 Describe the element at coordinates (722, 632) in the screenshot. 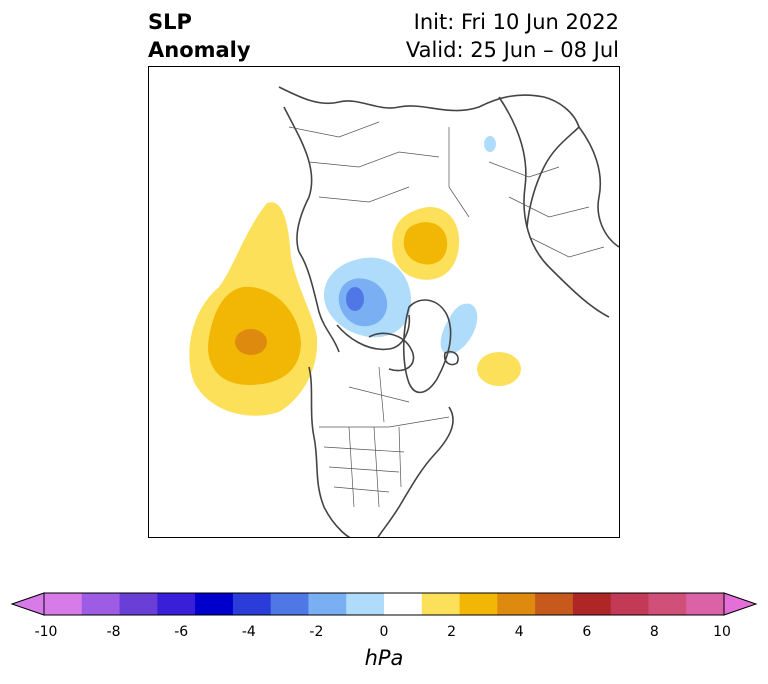

I see `colorbar-tick-label: 10` at that location.